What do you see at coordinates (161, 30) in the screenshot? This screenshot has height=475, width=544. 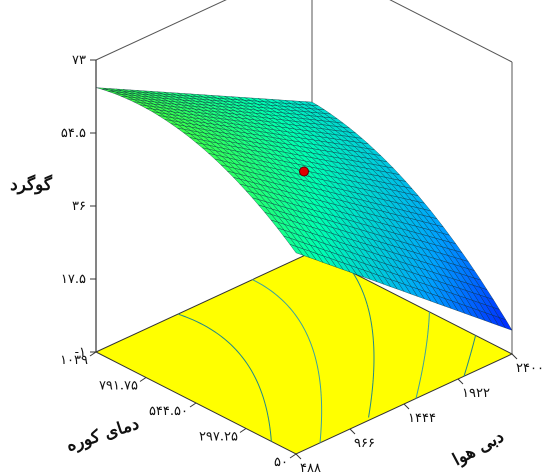 I see `box-edge-top-back` at bounding box center [161, 30].